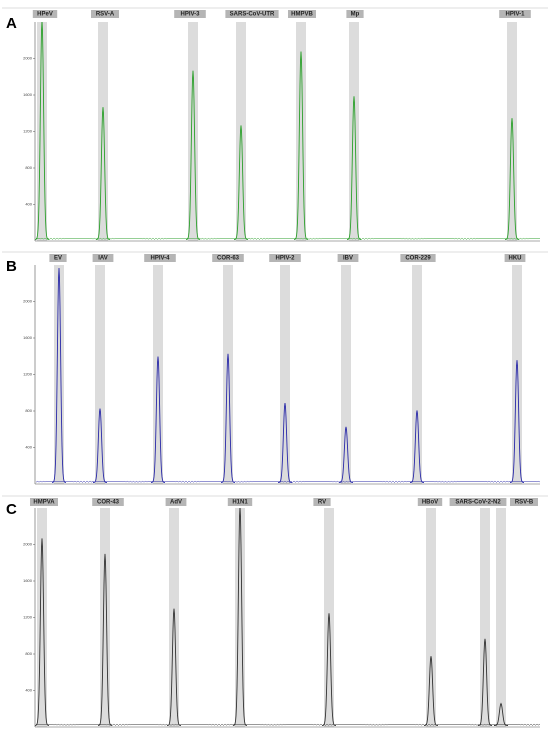  I want to click on marker-label: SARS-CoV-2-N2, so click(478, 503).